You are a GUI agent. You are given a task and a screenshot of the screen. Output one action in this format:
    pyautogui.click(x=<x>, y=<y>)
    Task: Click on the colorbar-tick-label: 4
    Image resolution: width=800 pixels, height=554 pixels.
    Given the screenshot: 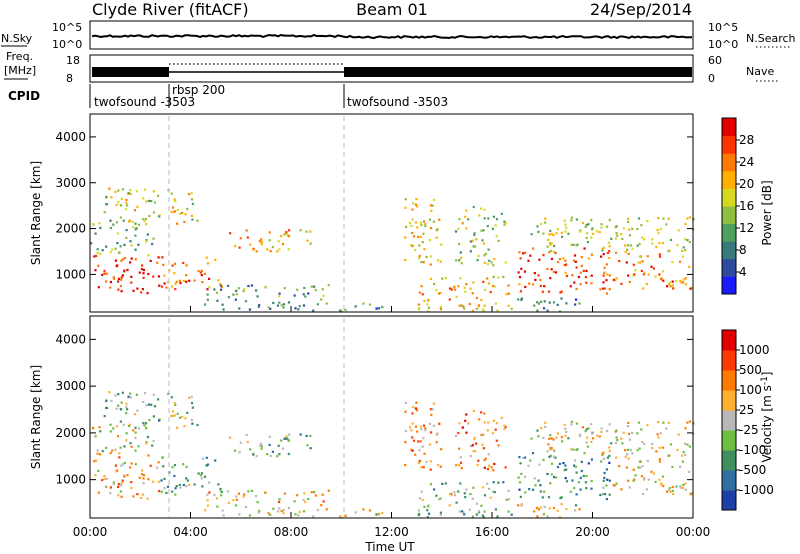 What is the action you would take?
    pyautogui.click(x=743, y=272)
    